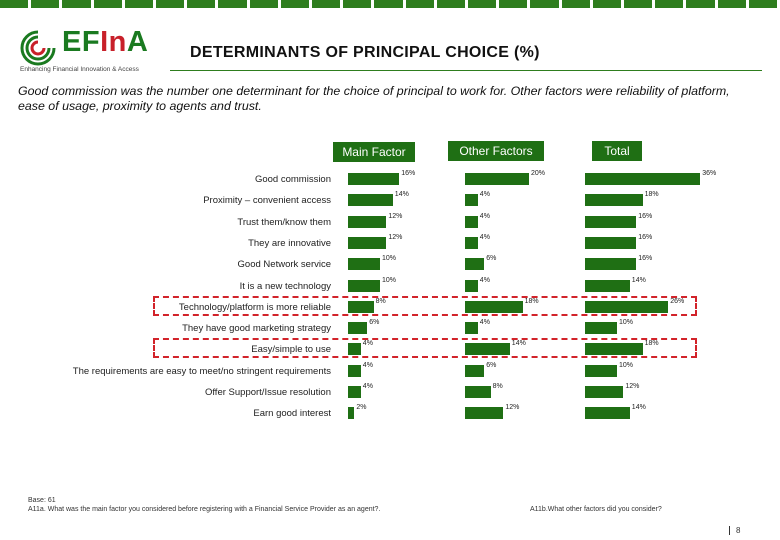 This screenshot has width=780, height=540. Describe the element at coordinates (267, 201) in the screenshot. I see `category-label: Proximity – convenient access` at that location.